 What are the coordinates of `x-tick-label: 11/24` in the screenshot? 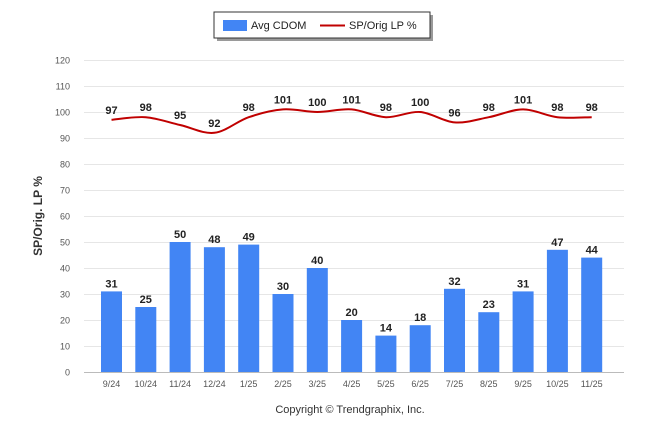 It's located at (180, 384).